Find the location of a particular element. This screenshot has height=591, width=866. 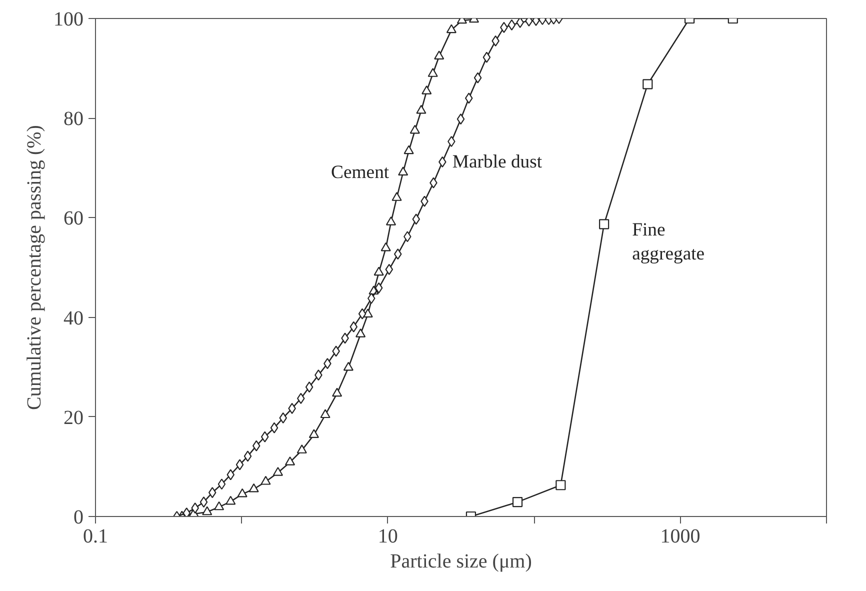

x-axis-title: Particle size (μm) is located at coordinates (461, 561).